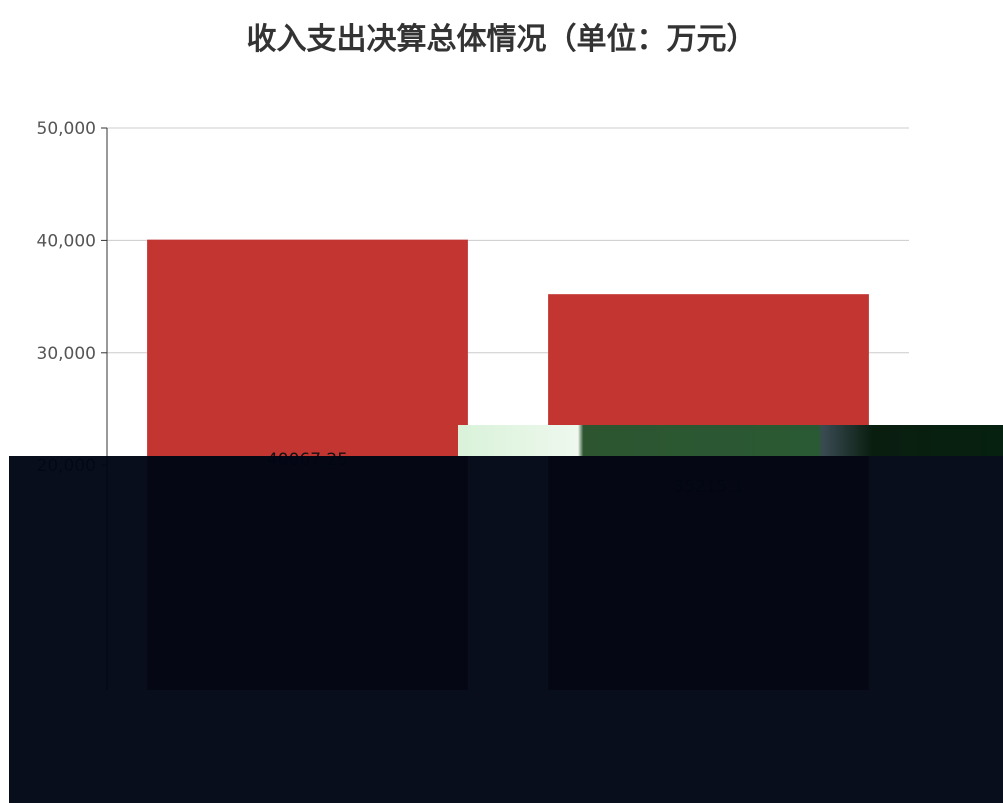 This screenshot has height=803, width=1003. Describe the element at coordinates (66, 241) in the screenshot. I see `y-tick-label: 40,000` at that location.